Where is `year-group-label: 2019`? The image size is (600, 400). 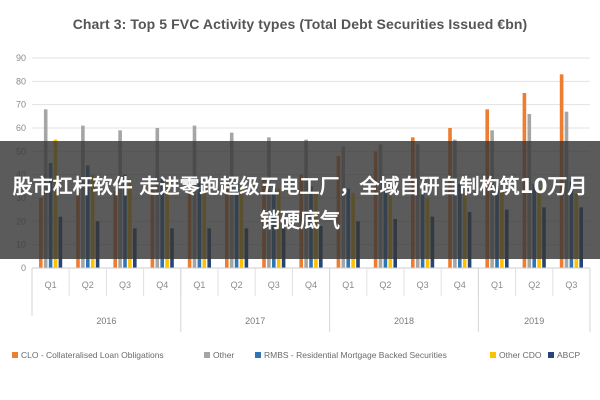 year-group-label: 2019 is located at coordinates (534, 321).